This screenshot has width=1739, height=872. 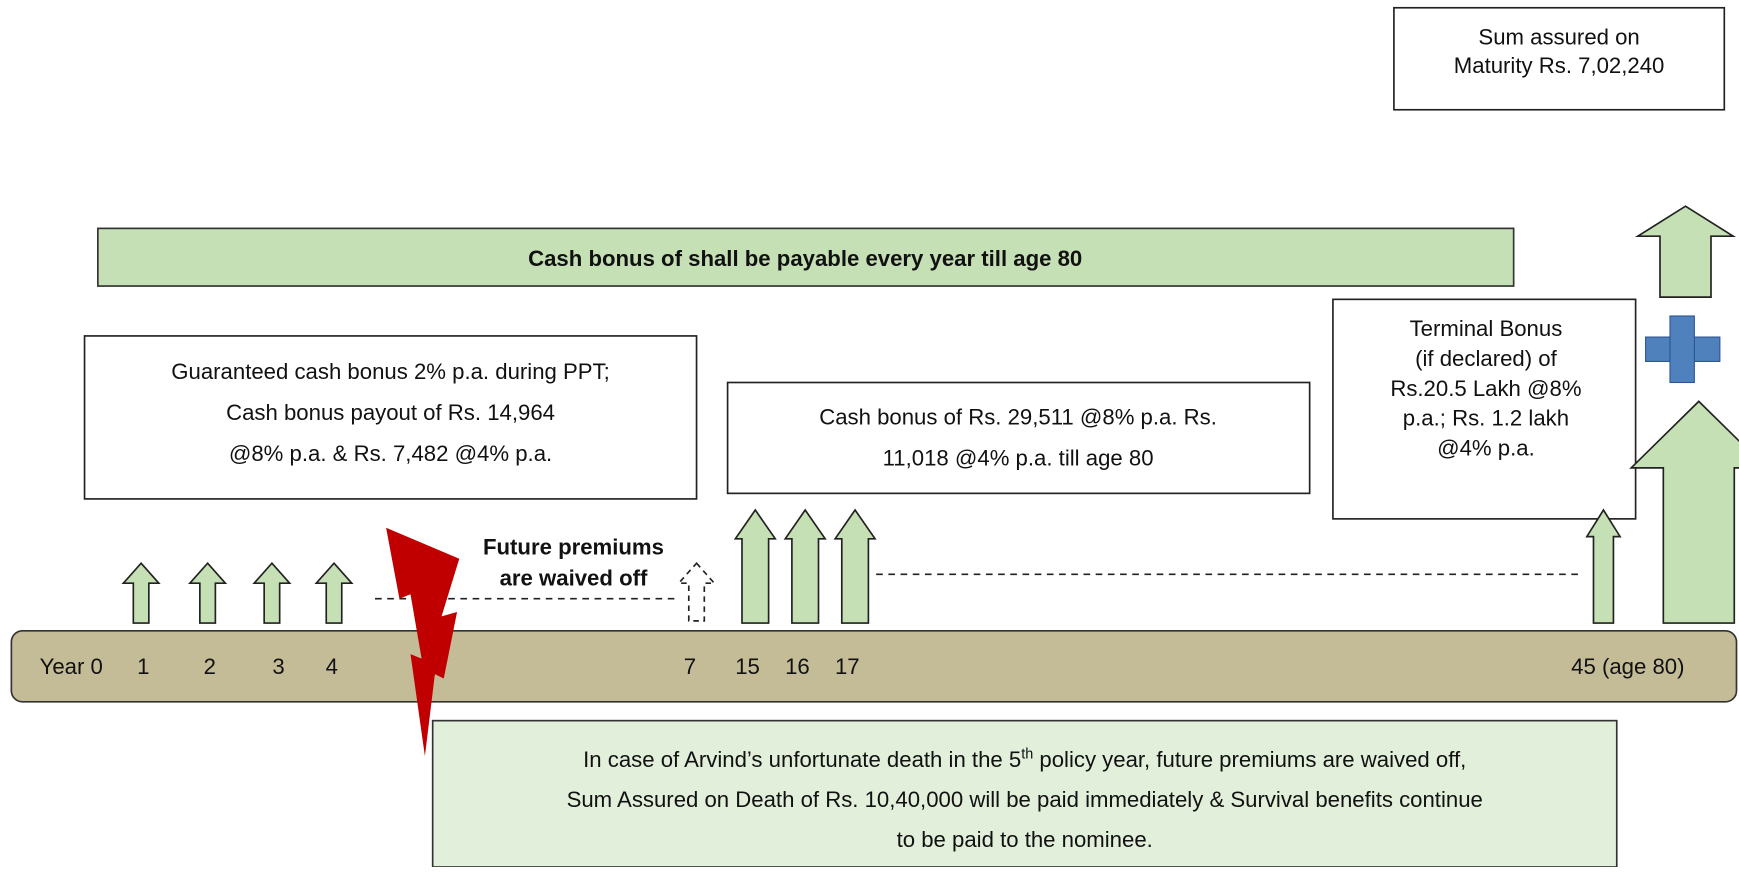 What do you see at coordinates (423, 642) in the screenshot?
I see `lightning-bolt` at bounding box center [423, 642].